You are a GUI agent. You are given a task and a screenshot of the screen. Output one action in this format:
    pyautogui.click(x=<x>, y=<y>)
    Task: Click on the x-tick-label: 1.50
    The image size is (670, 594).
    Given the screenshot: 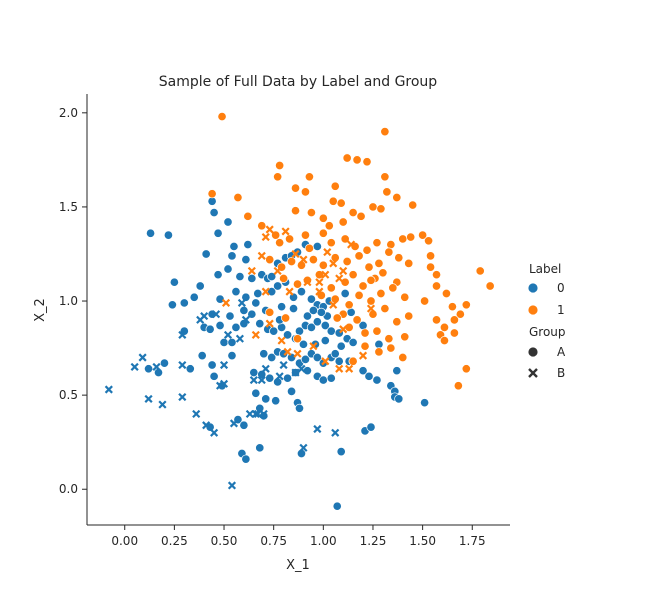 What is the action you would take?
    pyautogui.click(x=422, y=541)
    